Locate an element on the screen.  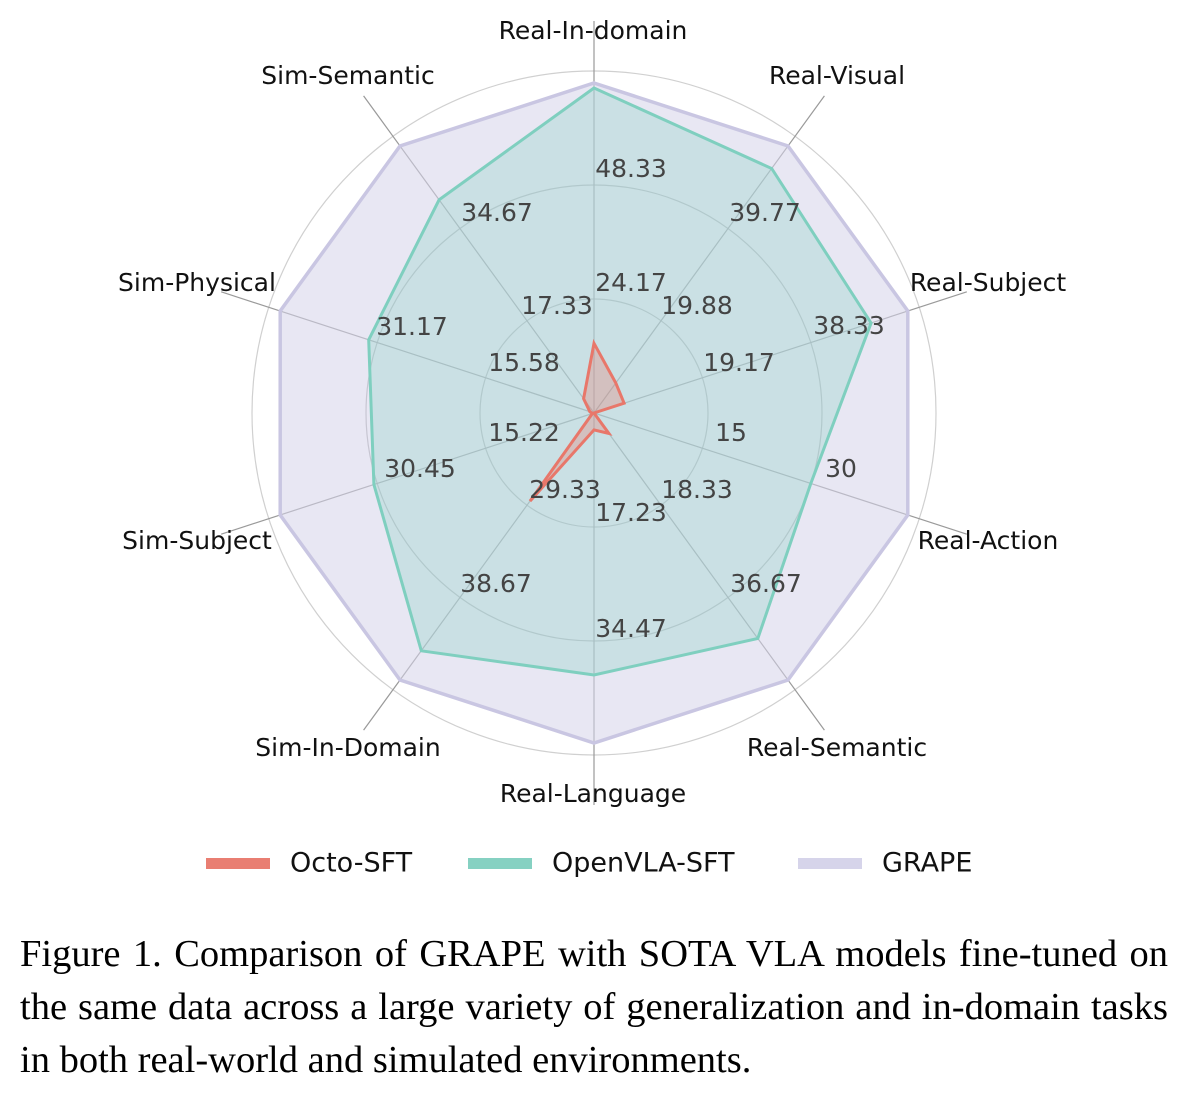
value-label-openvla-sft: 34.47 is located at coordinates (631, 628).